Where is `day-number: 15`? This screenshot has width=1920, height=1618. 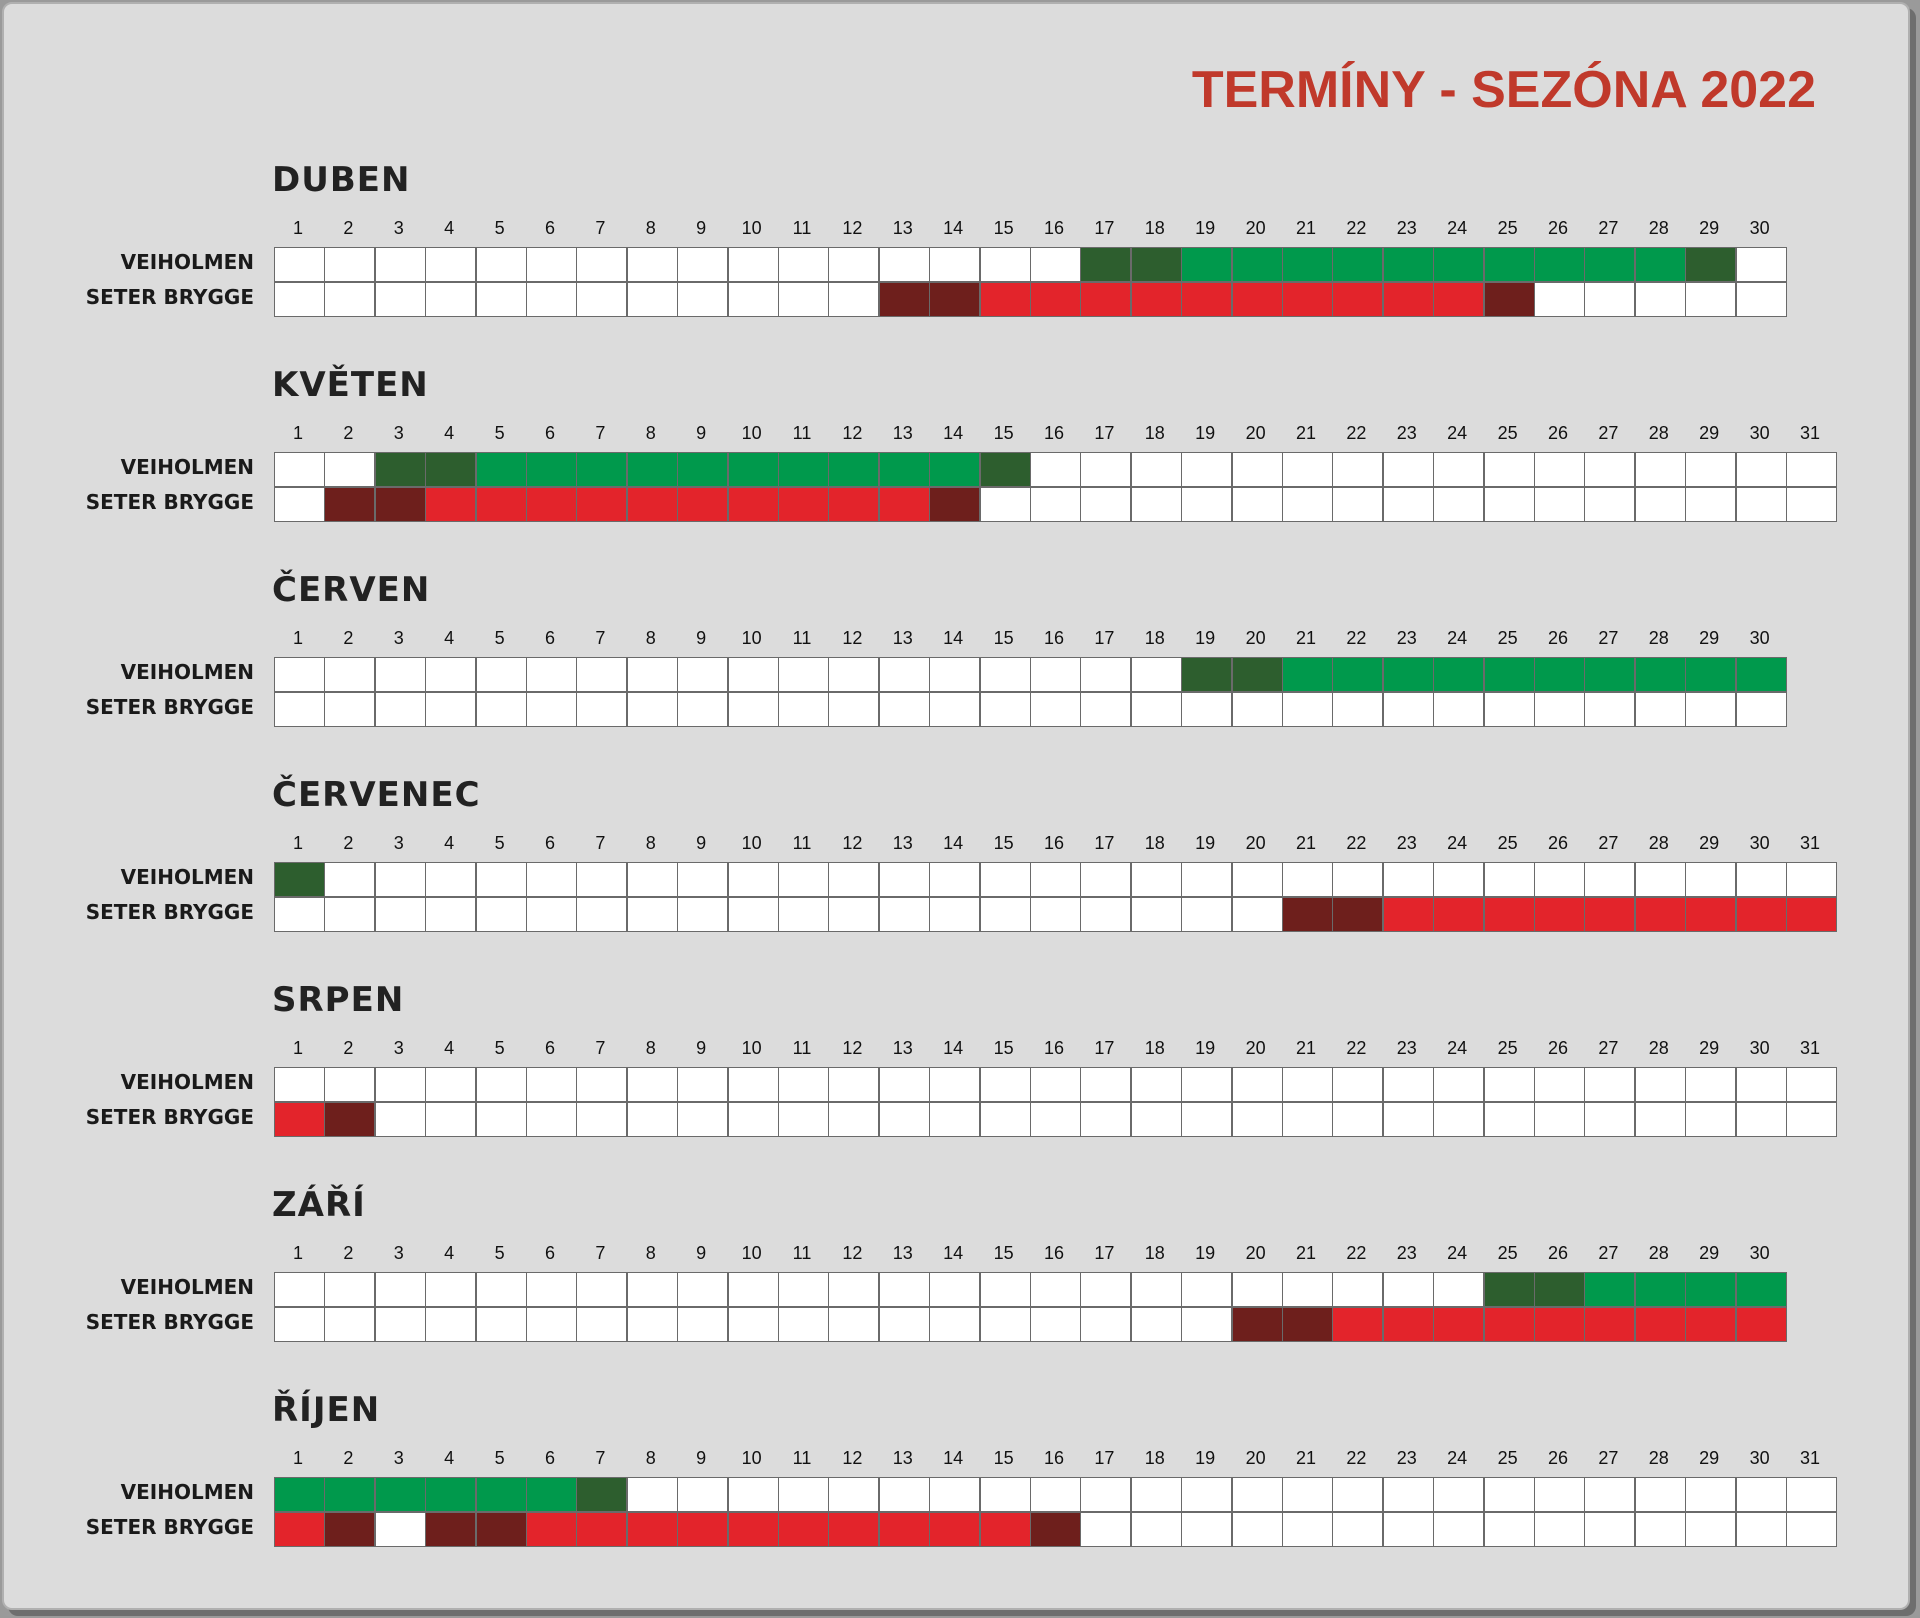
day-number: 15 is located at coordinates (1003, 843).